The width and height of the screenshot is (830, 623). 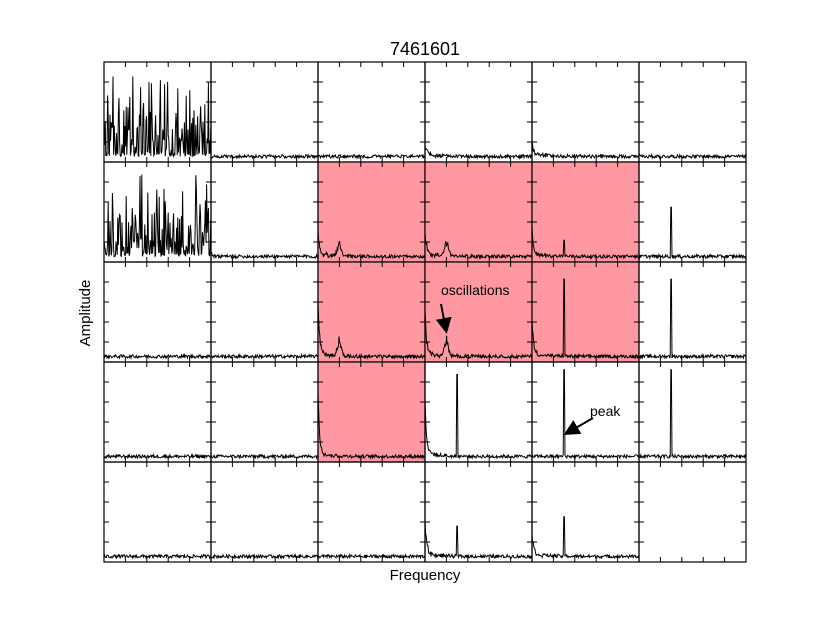 I want to click on panel-r2-c1, so click(x=264, y=312).